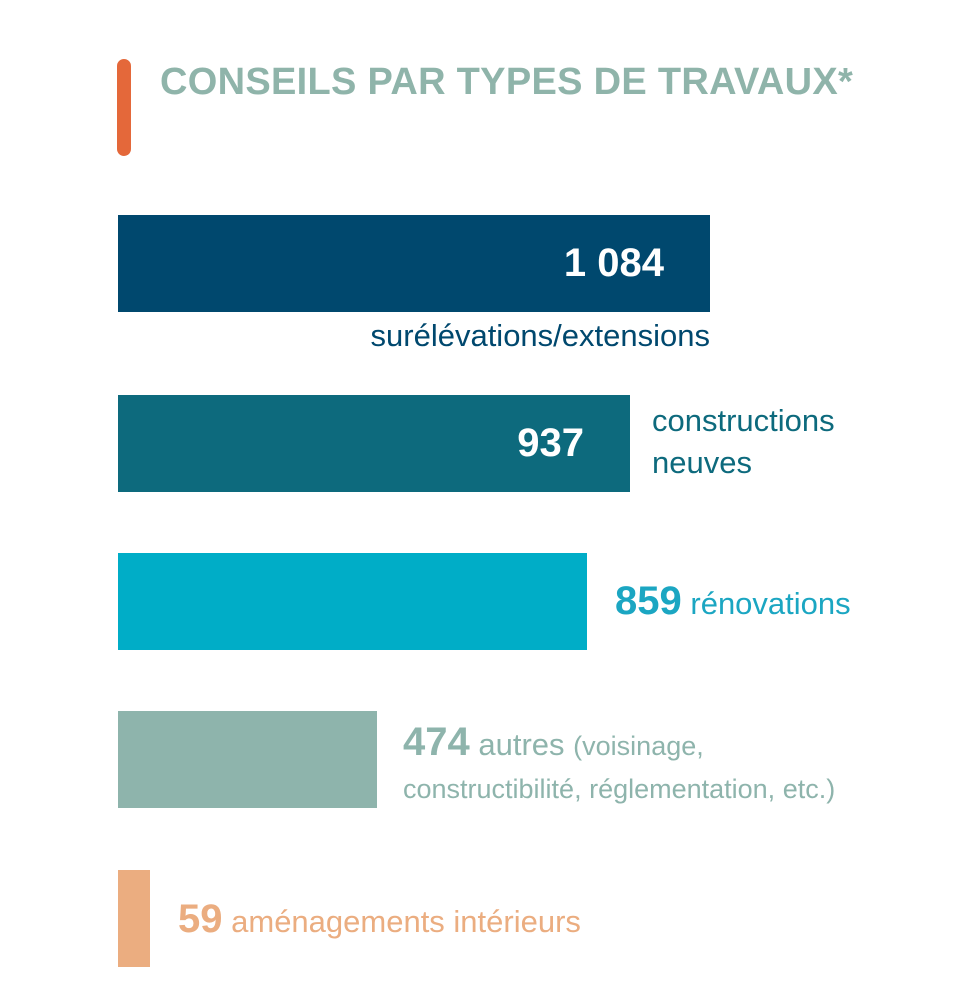 Image resolution: width=964 pixels, height=1000 pixels. I want to click on category-name: autres, so click(521, 744).